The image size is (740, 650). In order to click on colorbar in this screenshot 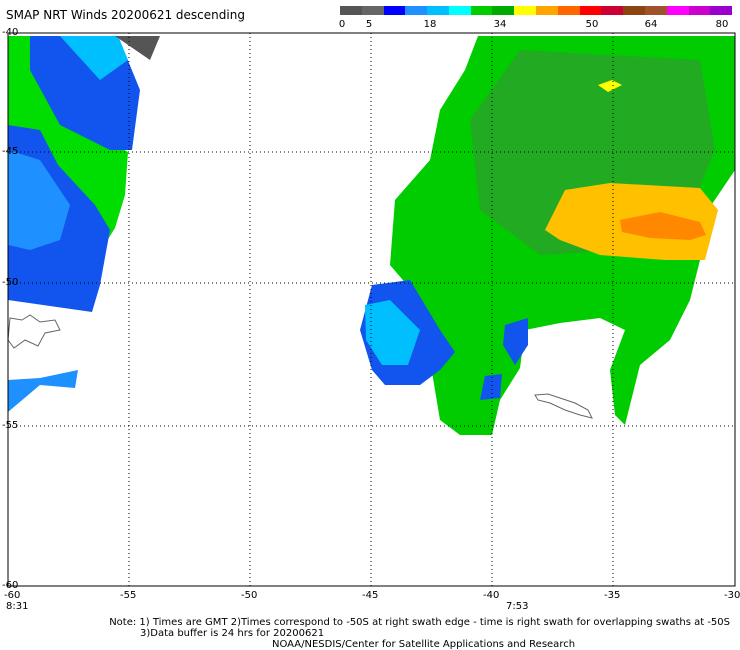, I will do `click(536, 10)`.